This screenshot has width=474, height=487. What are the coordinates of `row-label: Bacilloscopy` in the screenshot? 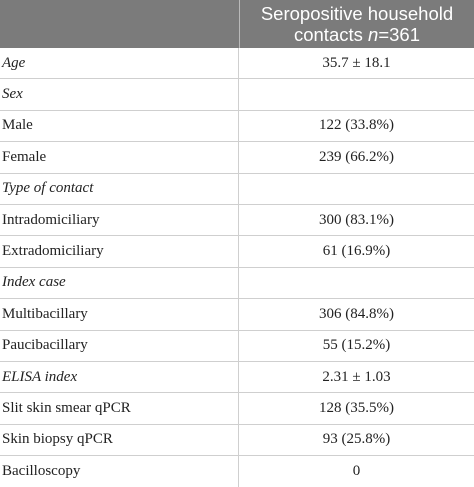 It's located at (119, 471).